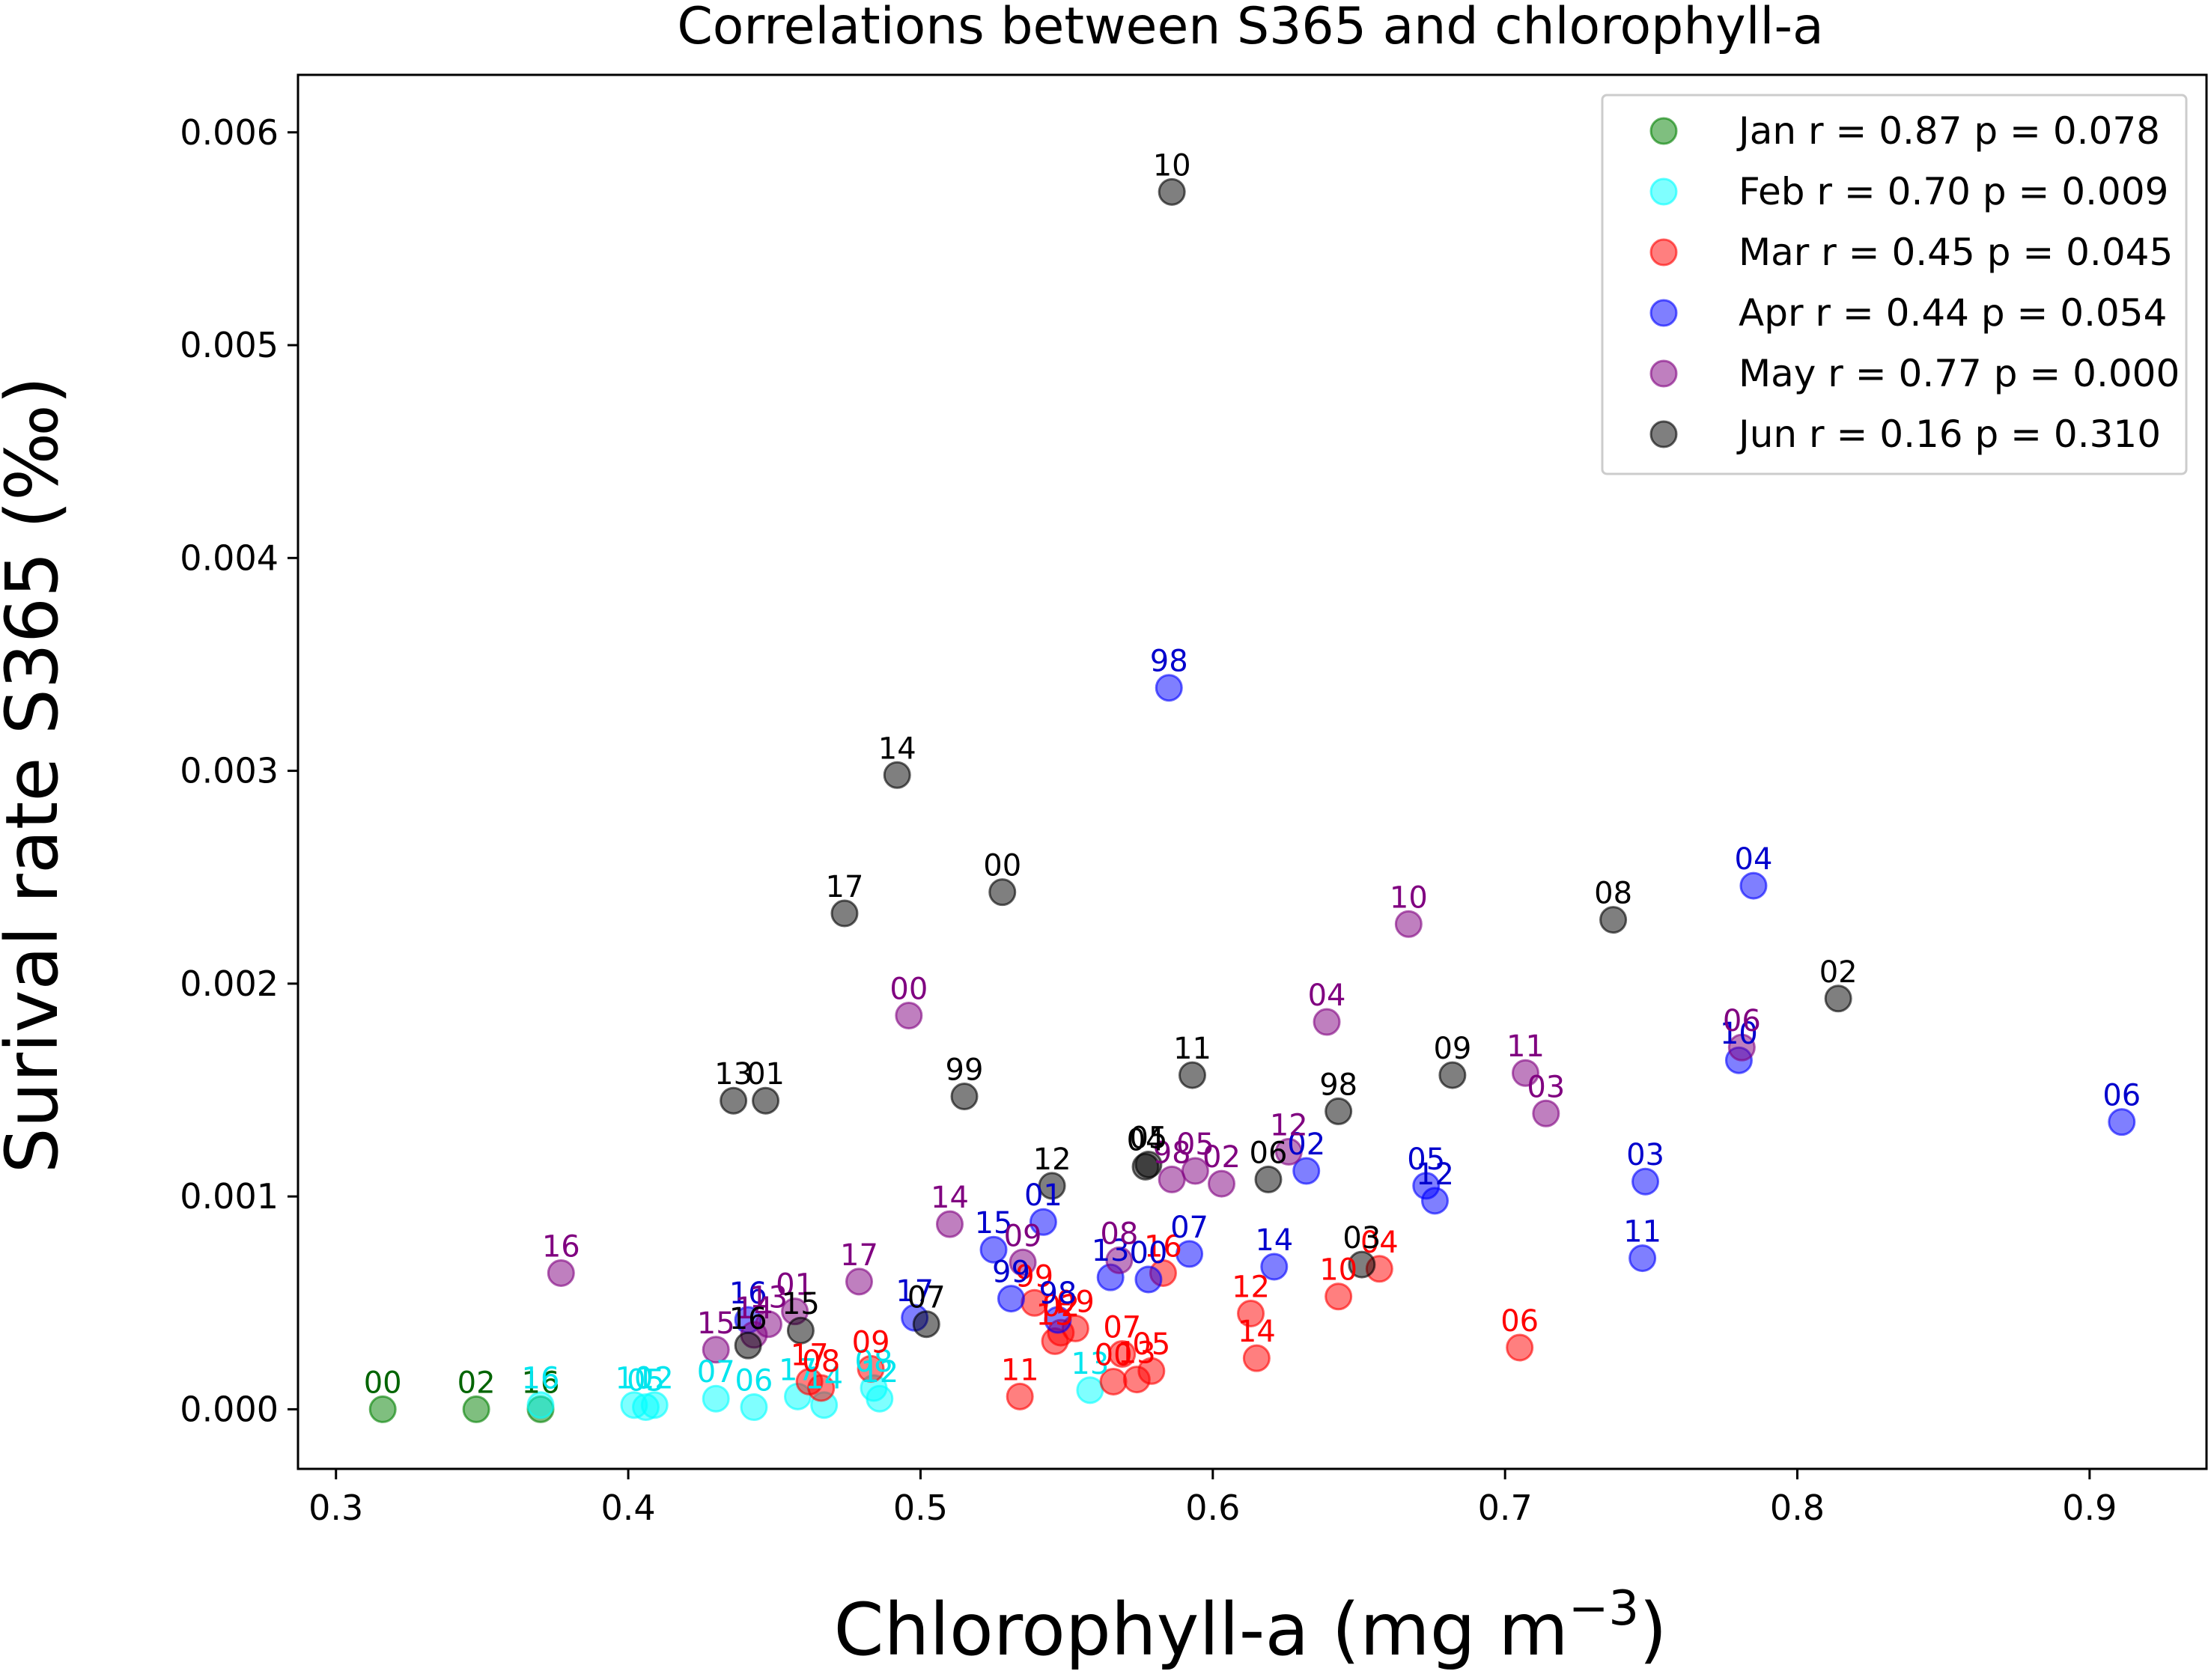 This screenshot has width=2211, height=1680. I want to click on legend-marker-feb, so click(1664, 191).